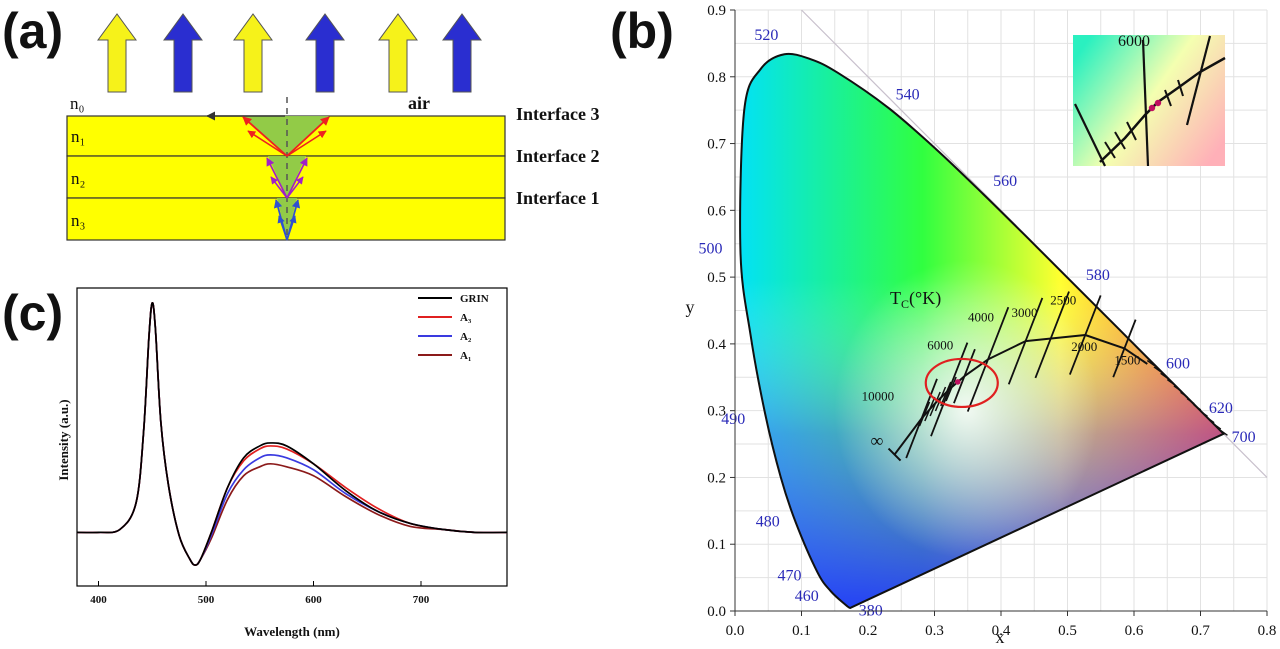 The width and height of the screenshot is (1280, 649). What do you see at coordinates (801, 631) in the screenshot?
I see `x-tick-label: 0.1` at bounding box center [801, 631].